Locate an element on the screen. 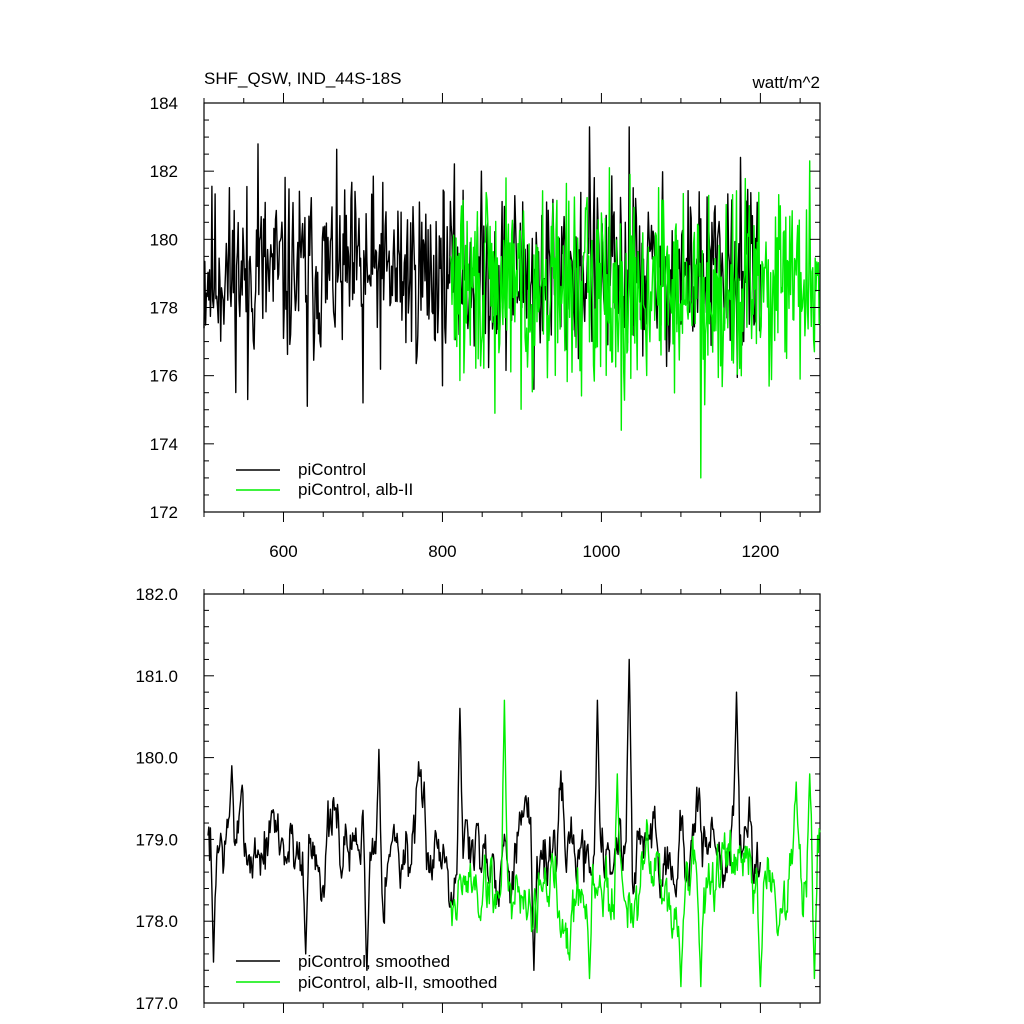 This screenshot has height=1024, width=1024. bottom-legend-label-black: piControl, smoothed is located at coordinates (374, 961).